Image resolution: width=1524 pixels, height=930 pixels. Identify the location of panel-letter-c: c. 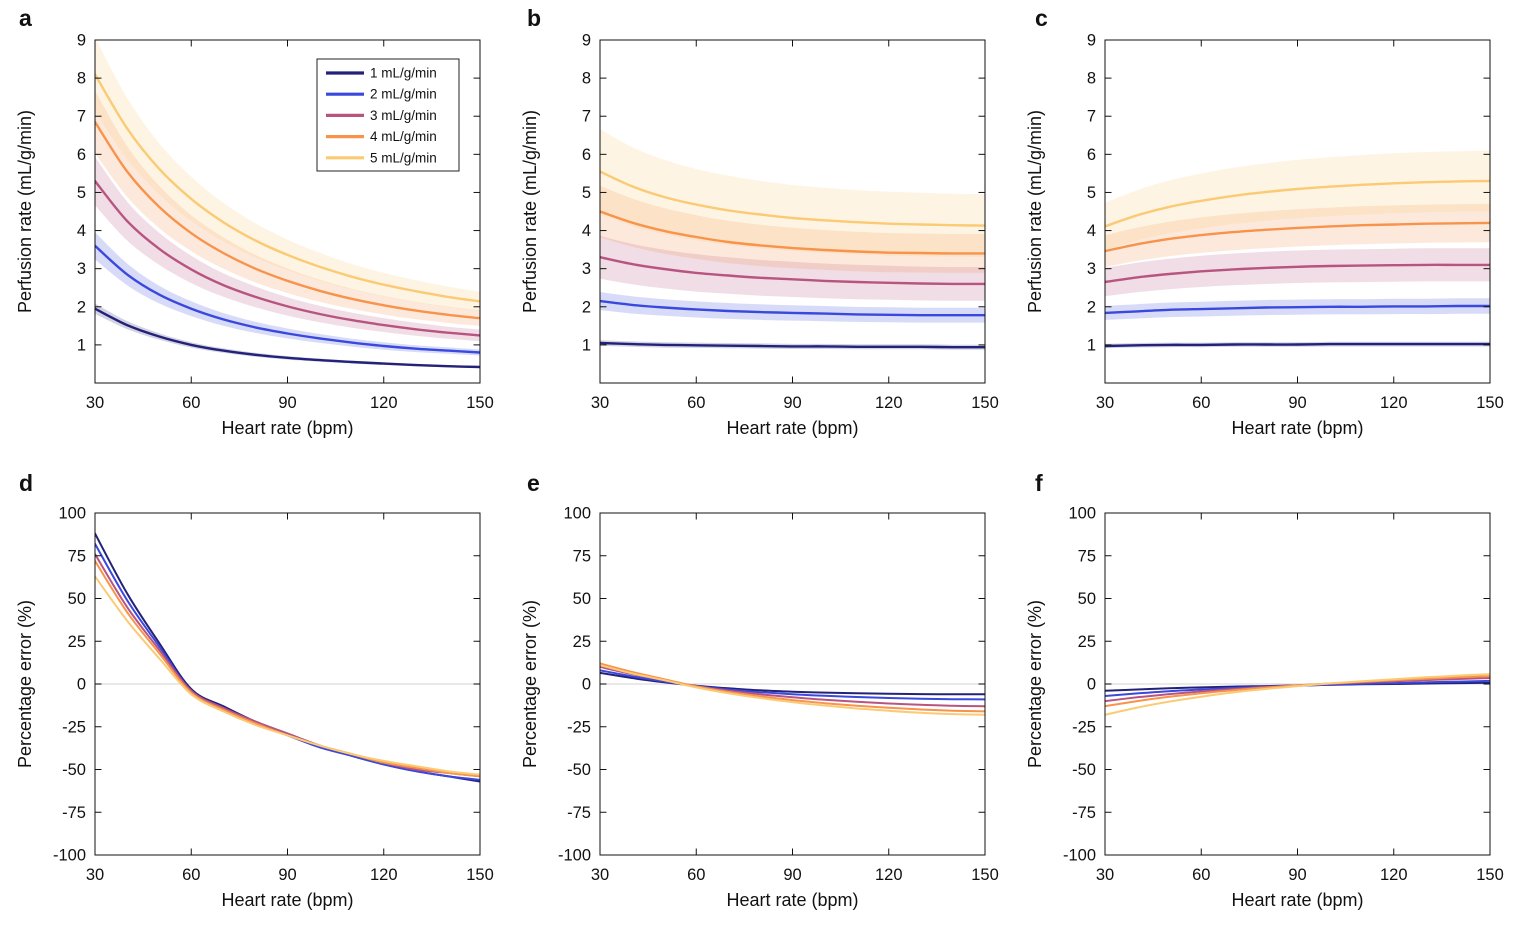
(1041, 18).